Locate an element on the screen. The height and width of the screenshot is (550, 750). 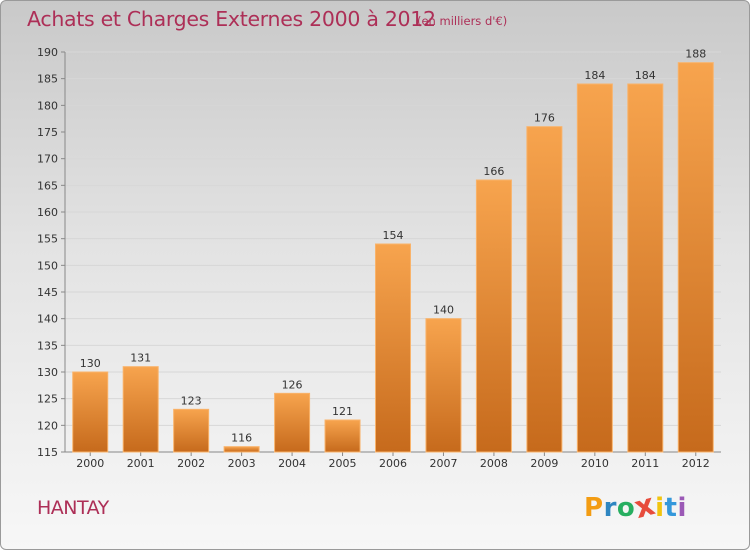
bar-2005 is located at coordinates (342, 436).